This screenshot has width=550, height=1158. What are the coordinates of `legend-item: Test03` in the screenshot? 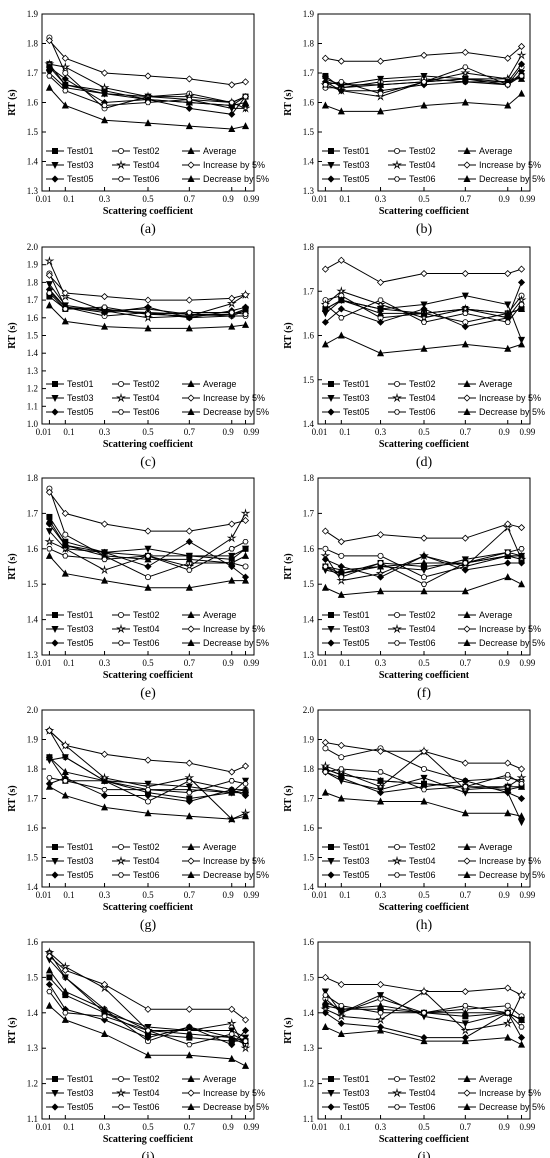 It's located at (346, 398).